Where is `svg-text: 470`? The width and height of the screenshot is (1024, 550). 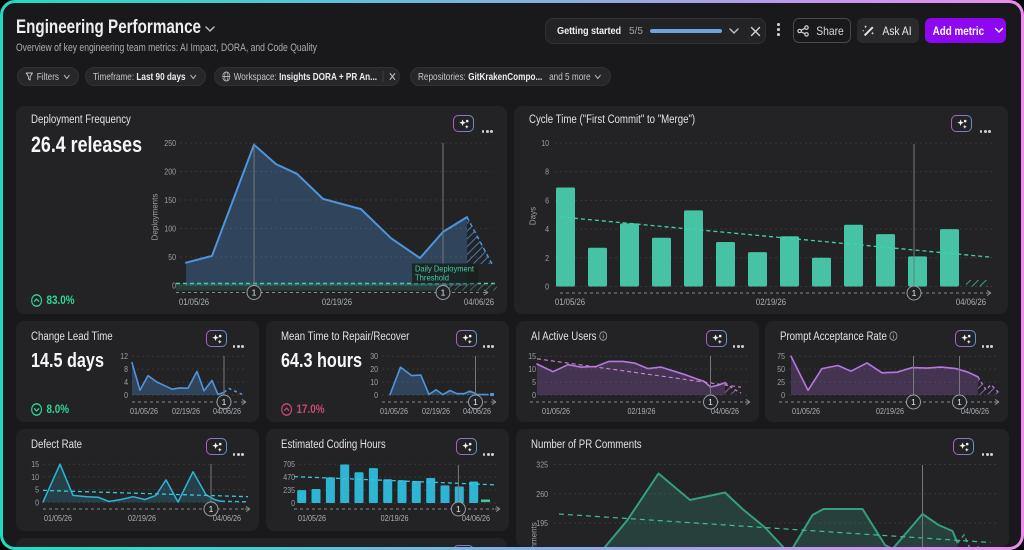 svg-text: 470 is located at coordinates (289, 477).